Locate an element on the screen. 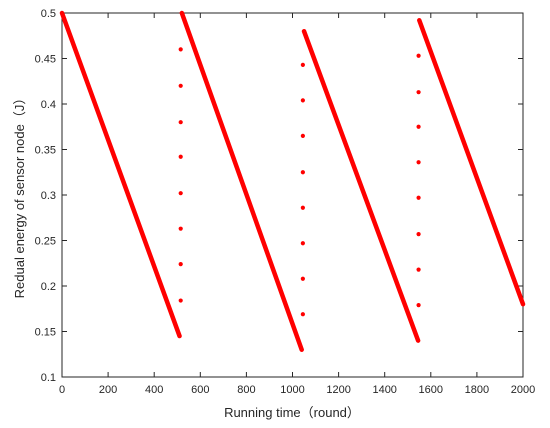 Image resolution: width=550 pixels, height=428 pixels. x-tick-label: 400 is located at coordinates (154, 390).